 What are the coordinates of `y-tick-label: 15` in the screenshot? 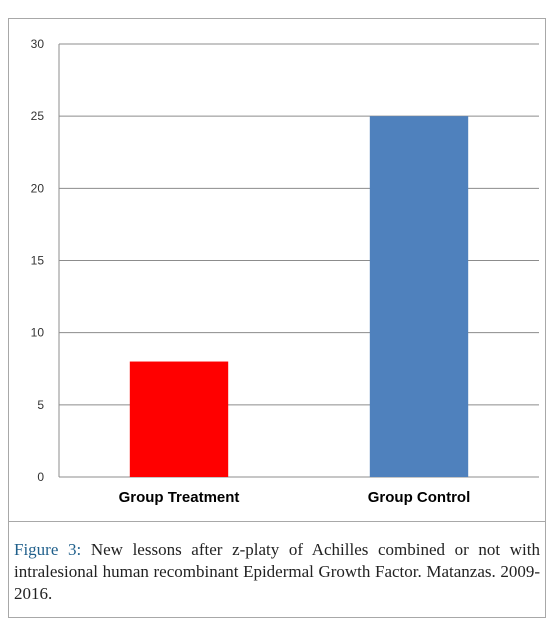 It's located at (38, 261).